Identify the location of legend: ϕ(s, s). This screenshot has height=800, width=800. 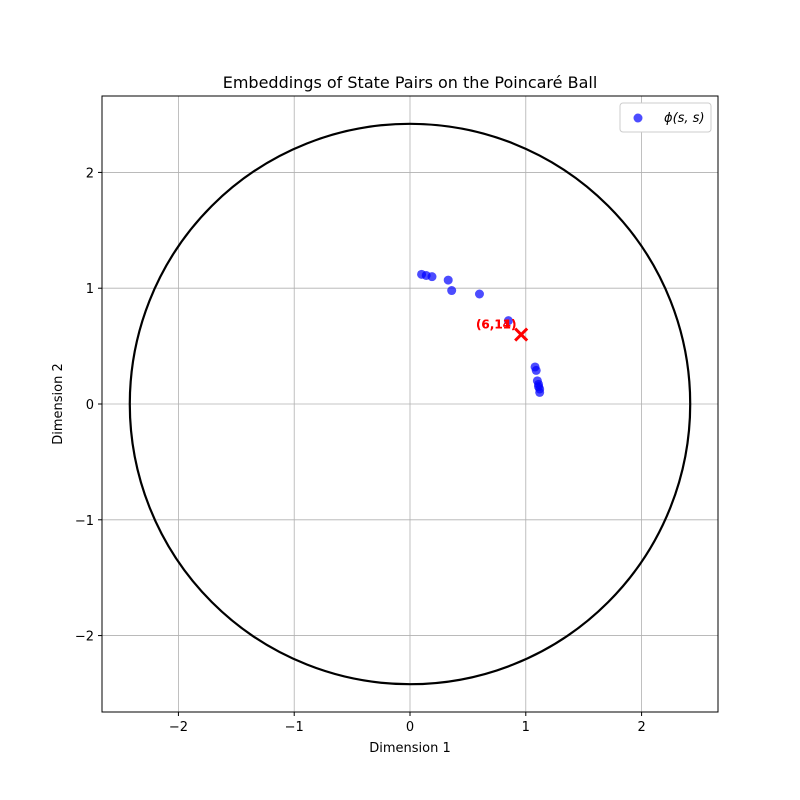
(665, 117).